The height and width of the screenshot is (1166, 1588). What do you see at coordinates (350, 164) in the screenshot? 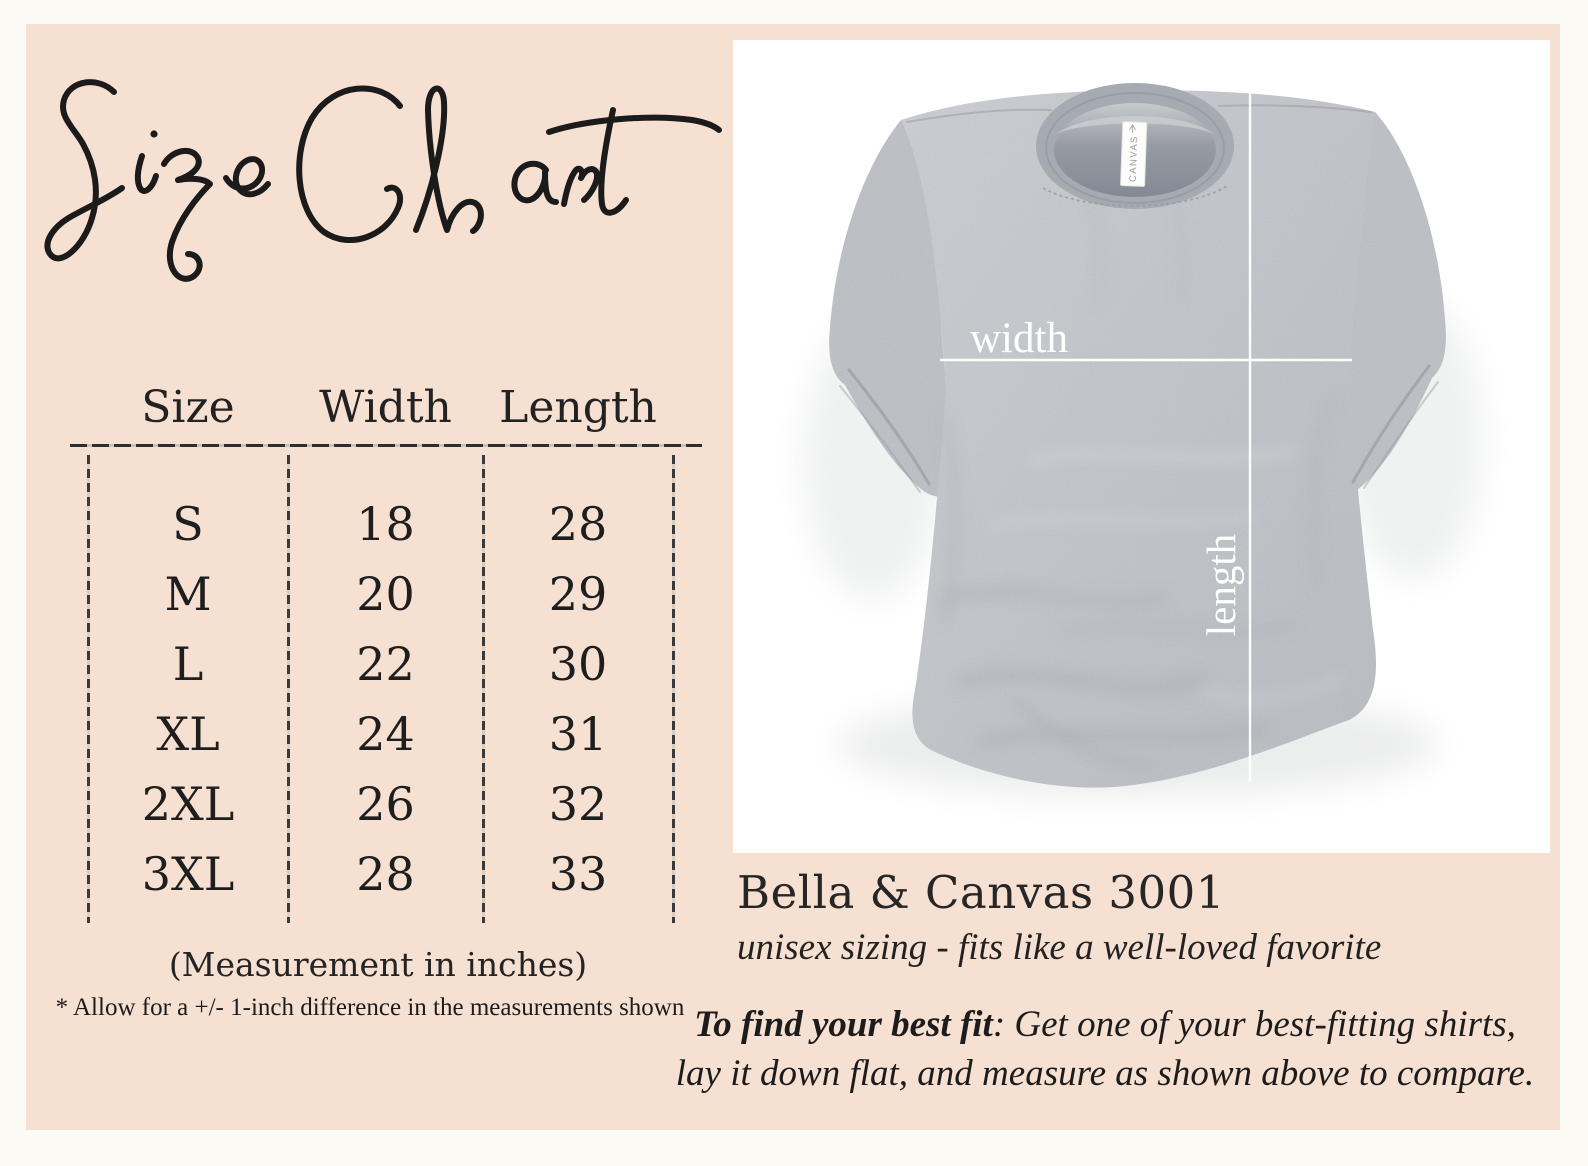
I see `script-letter-c` at bounding box center [350, 164].